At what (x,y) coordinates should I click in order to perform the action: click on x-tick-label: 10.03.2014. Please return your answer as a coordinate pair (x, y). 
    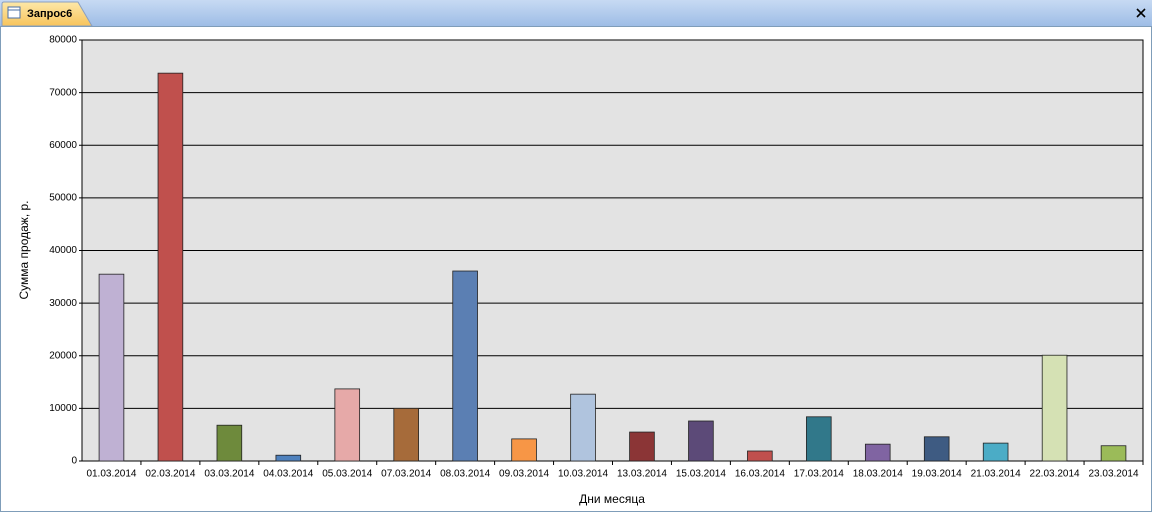
    Looking at the image, I should click on (583, 474).